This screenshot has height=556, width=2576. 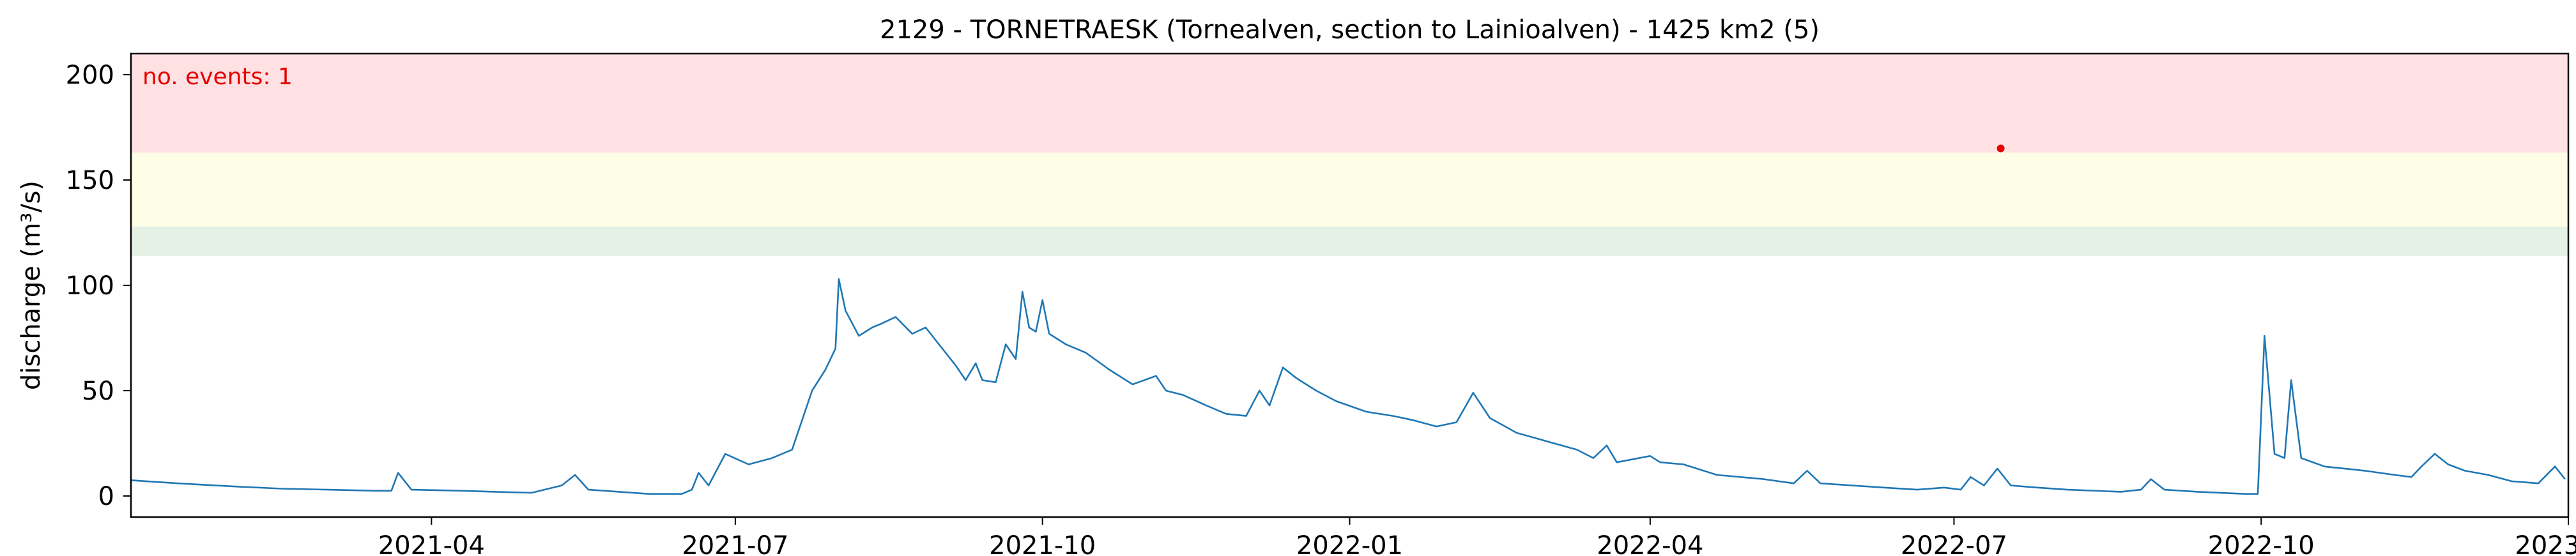 What do you see at coordinates (98, 391) in the screenshot?
I see `y-tick-label: 50` at bounding box center [98, 391].